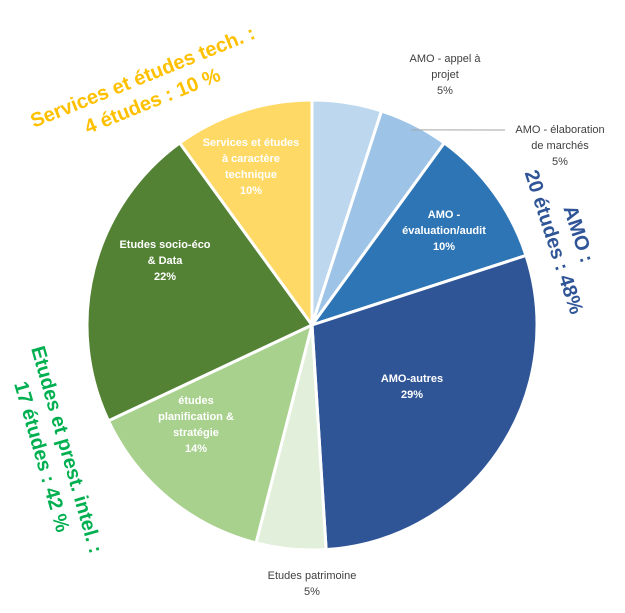 The width and height of the screenshot is (625, 613). What do you see at coordinates (444, 231) in the screenshot?
I see `slice-label: évaluation/audit` at bounding box center [444, 231].